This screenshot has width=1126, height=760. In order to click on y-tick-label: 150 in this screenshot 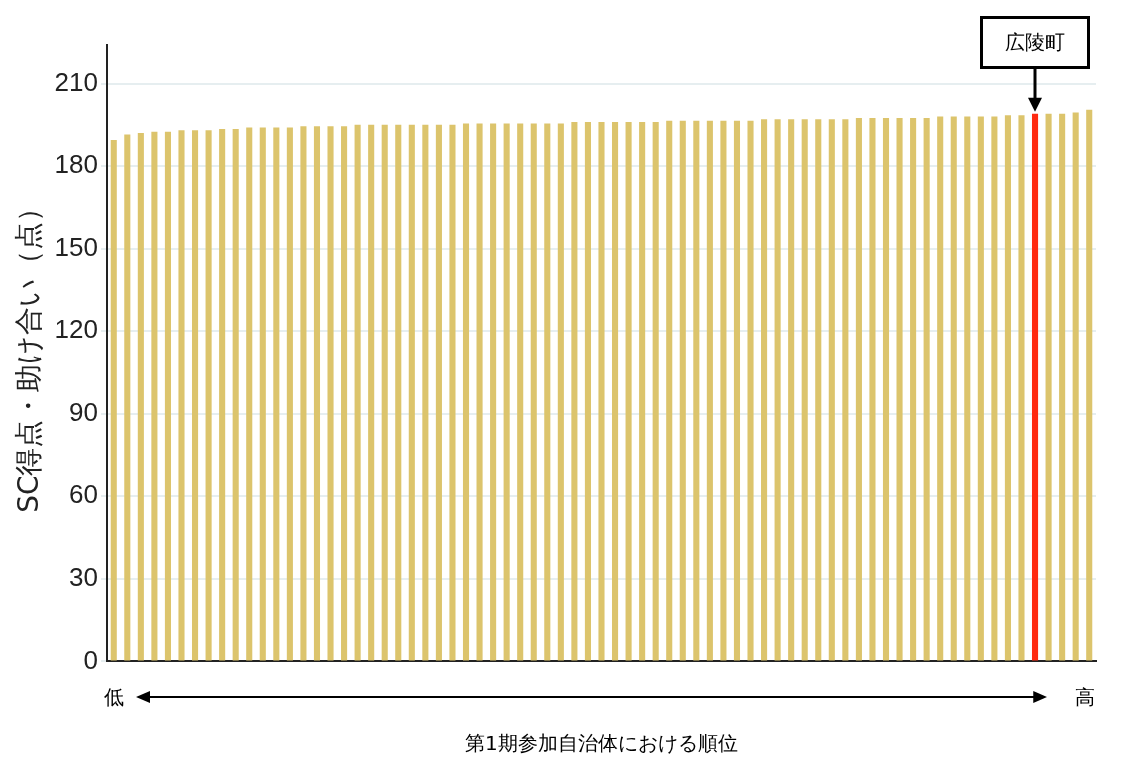, I will do `click(76, 246)`.